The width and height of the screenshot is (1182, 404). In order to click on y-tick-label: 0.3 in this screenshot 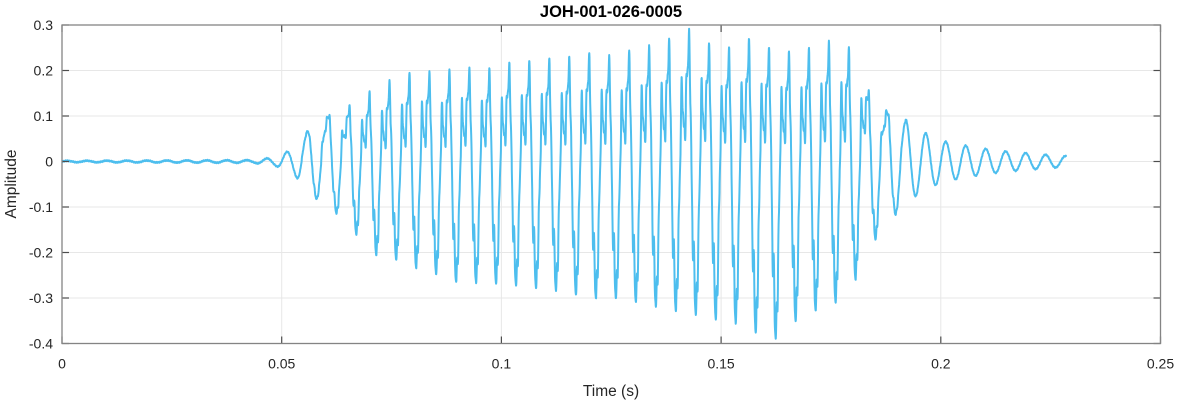, I will do `click(44, 25)`.